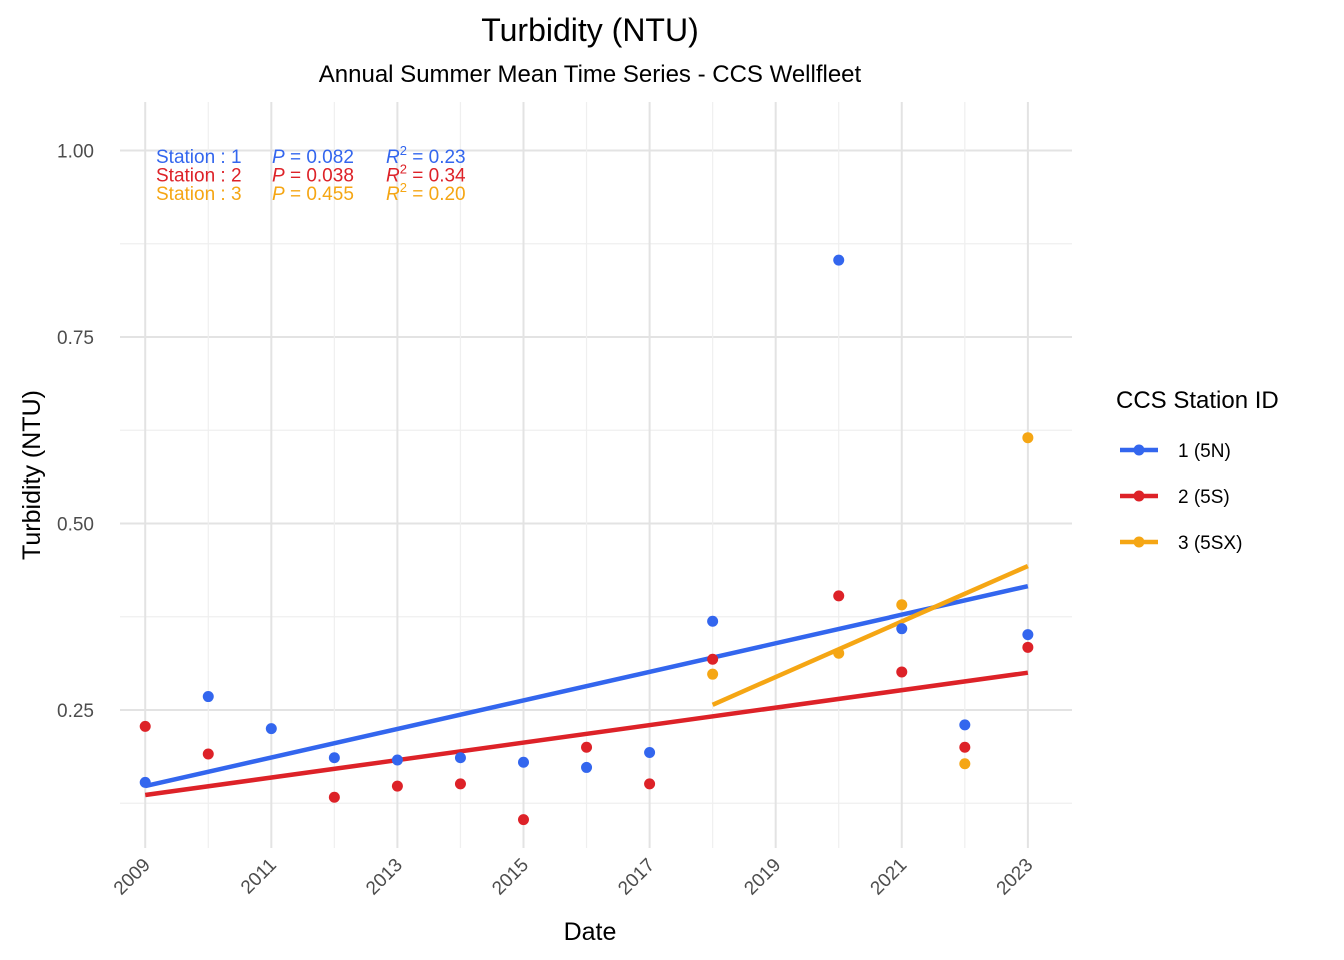 Image resolution: width=1344 pixels, height=960 pixels. I want to click on legend-label: 3 (5SX), so click(1210, 543).